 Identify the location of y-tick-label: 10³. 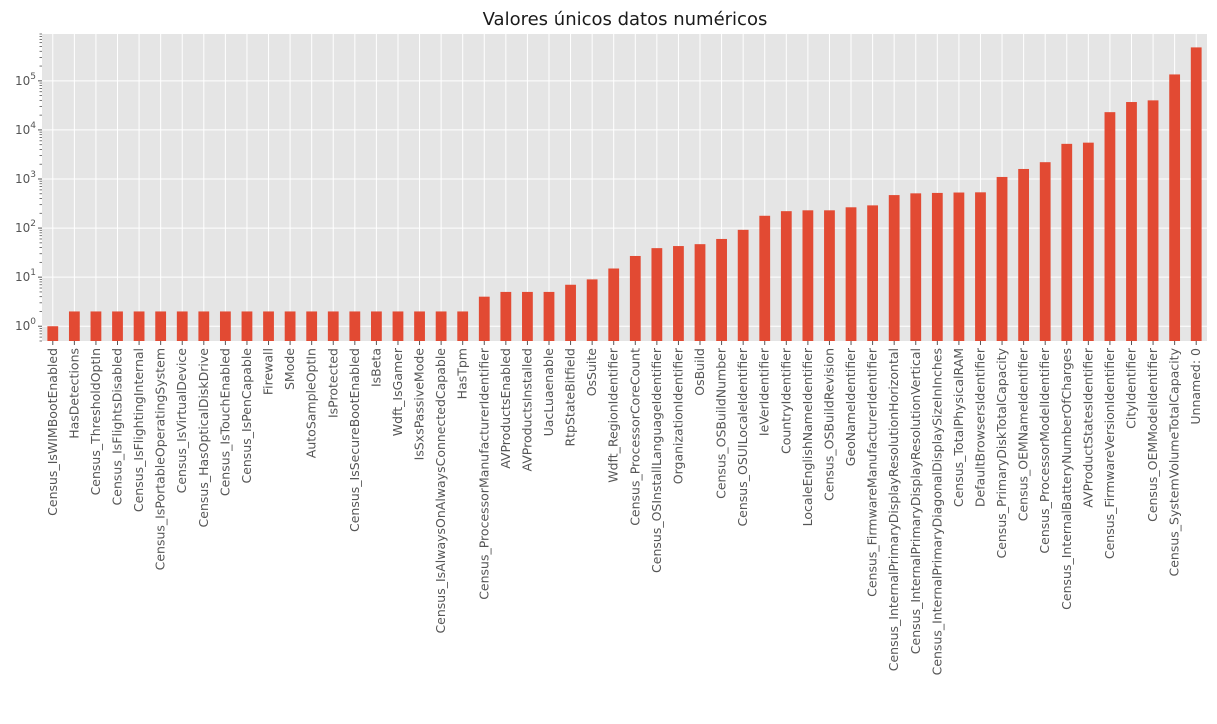
(25, 178).